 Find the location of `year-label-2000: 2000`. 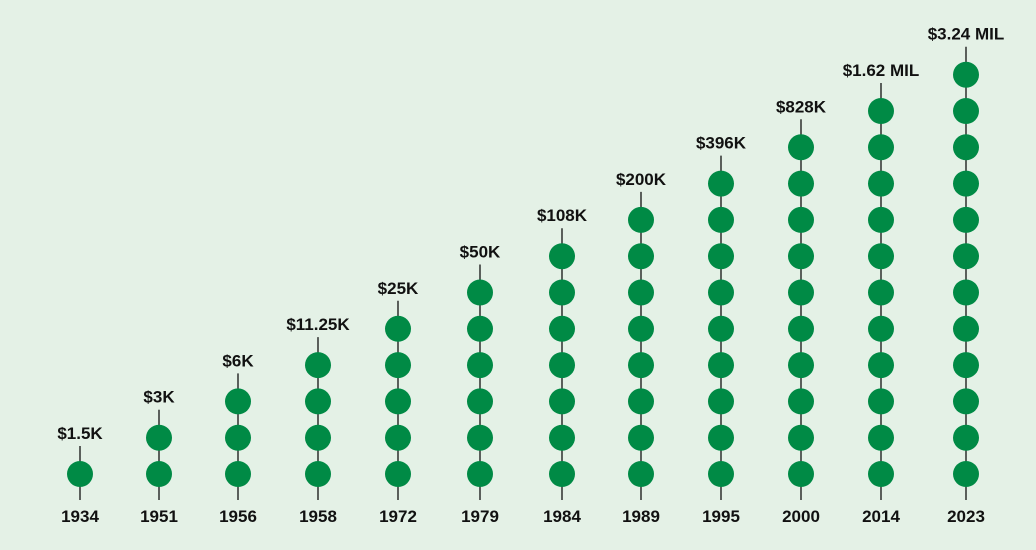

year-label-2000: 2000 is located at coordinates (801, 516).